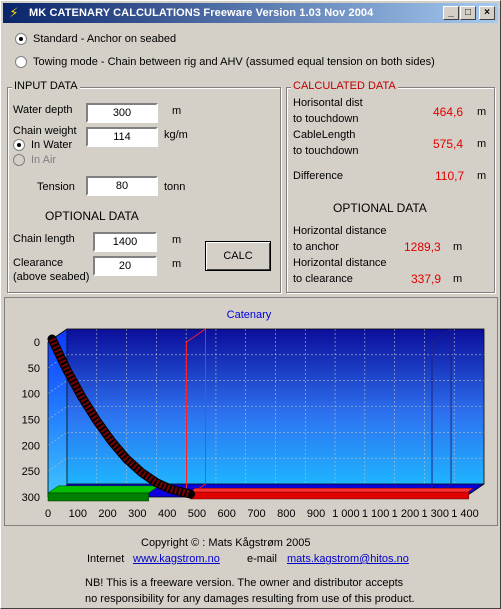 The width and height of the screenshot is (501, 609). I want to click on x-tick-label: 900, so click(316, 514).